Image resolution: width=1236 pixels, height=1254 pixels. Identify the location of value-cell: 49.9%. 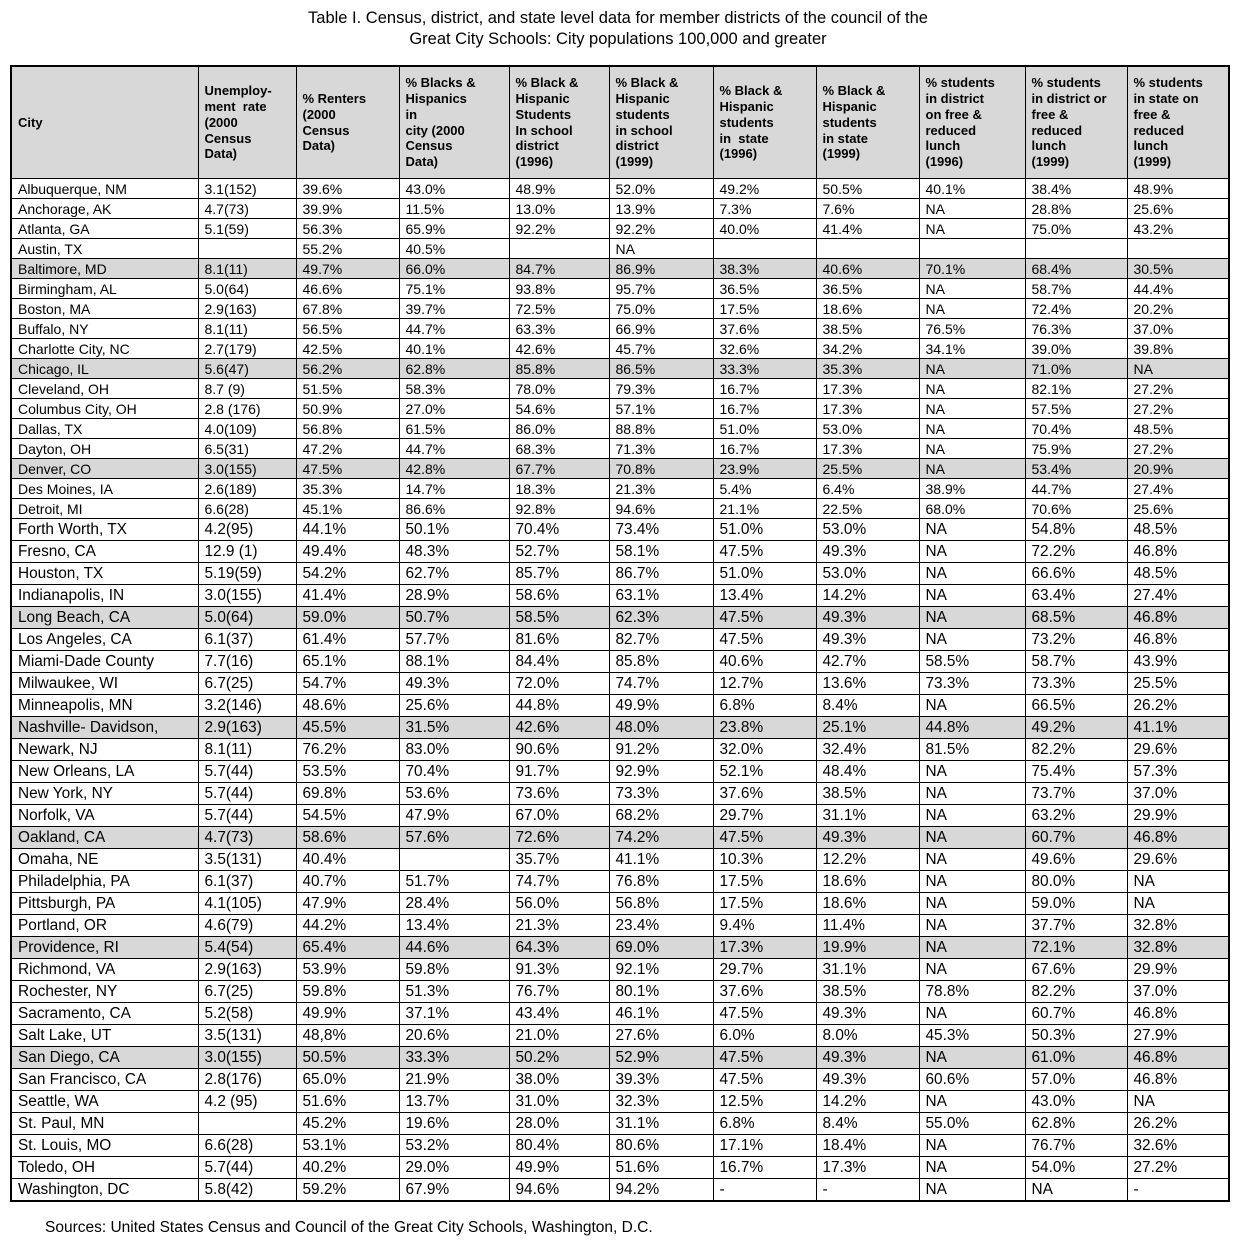
(559, 1168).